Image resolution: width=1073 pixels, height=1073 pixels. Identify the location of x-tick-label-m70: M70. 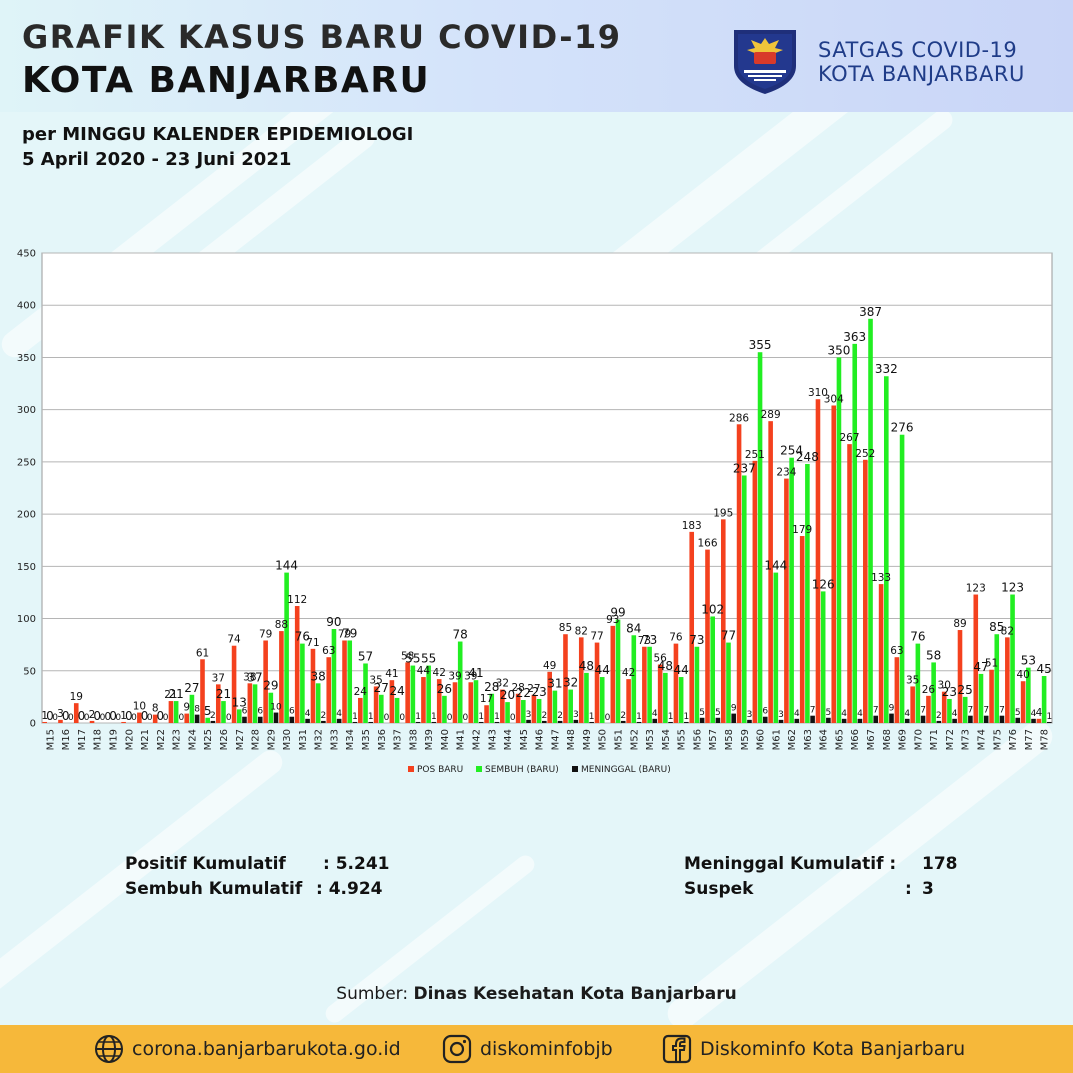
(918, 739).